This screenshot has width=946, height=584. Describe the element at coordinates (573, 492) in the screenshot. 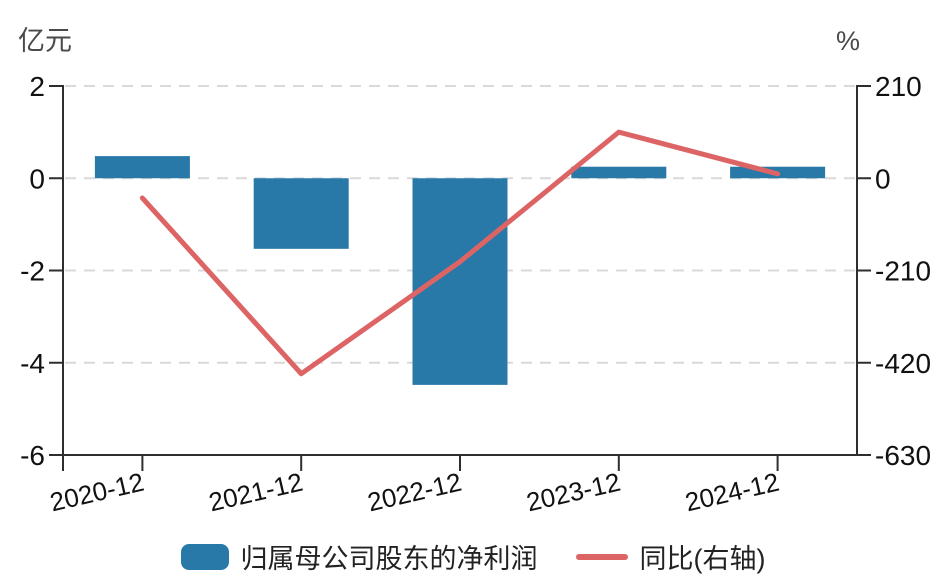

I see `x-axis-tick-label: 2023-12` at that location.